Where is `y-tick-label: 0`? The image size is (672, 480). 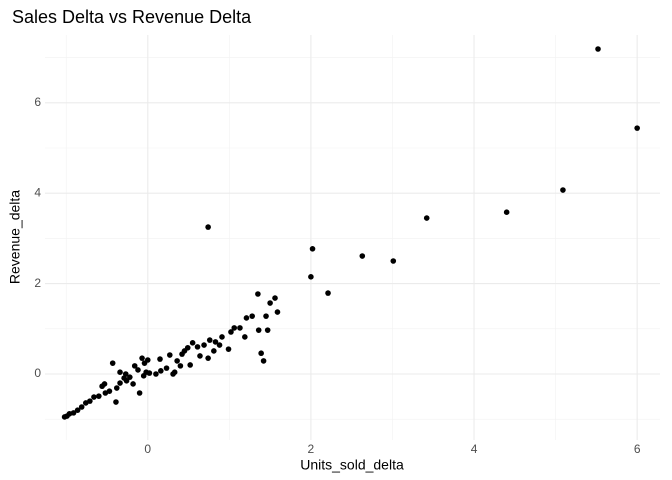 y-tick-label: 0 is located at coordinates (37, 373).